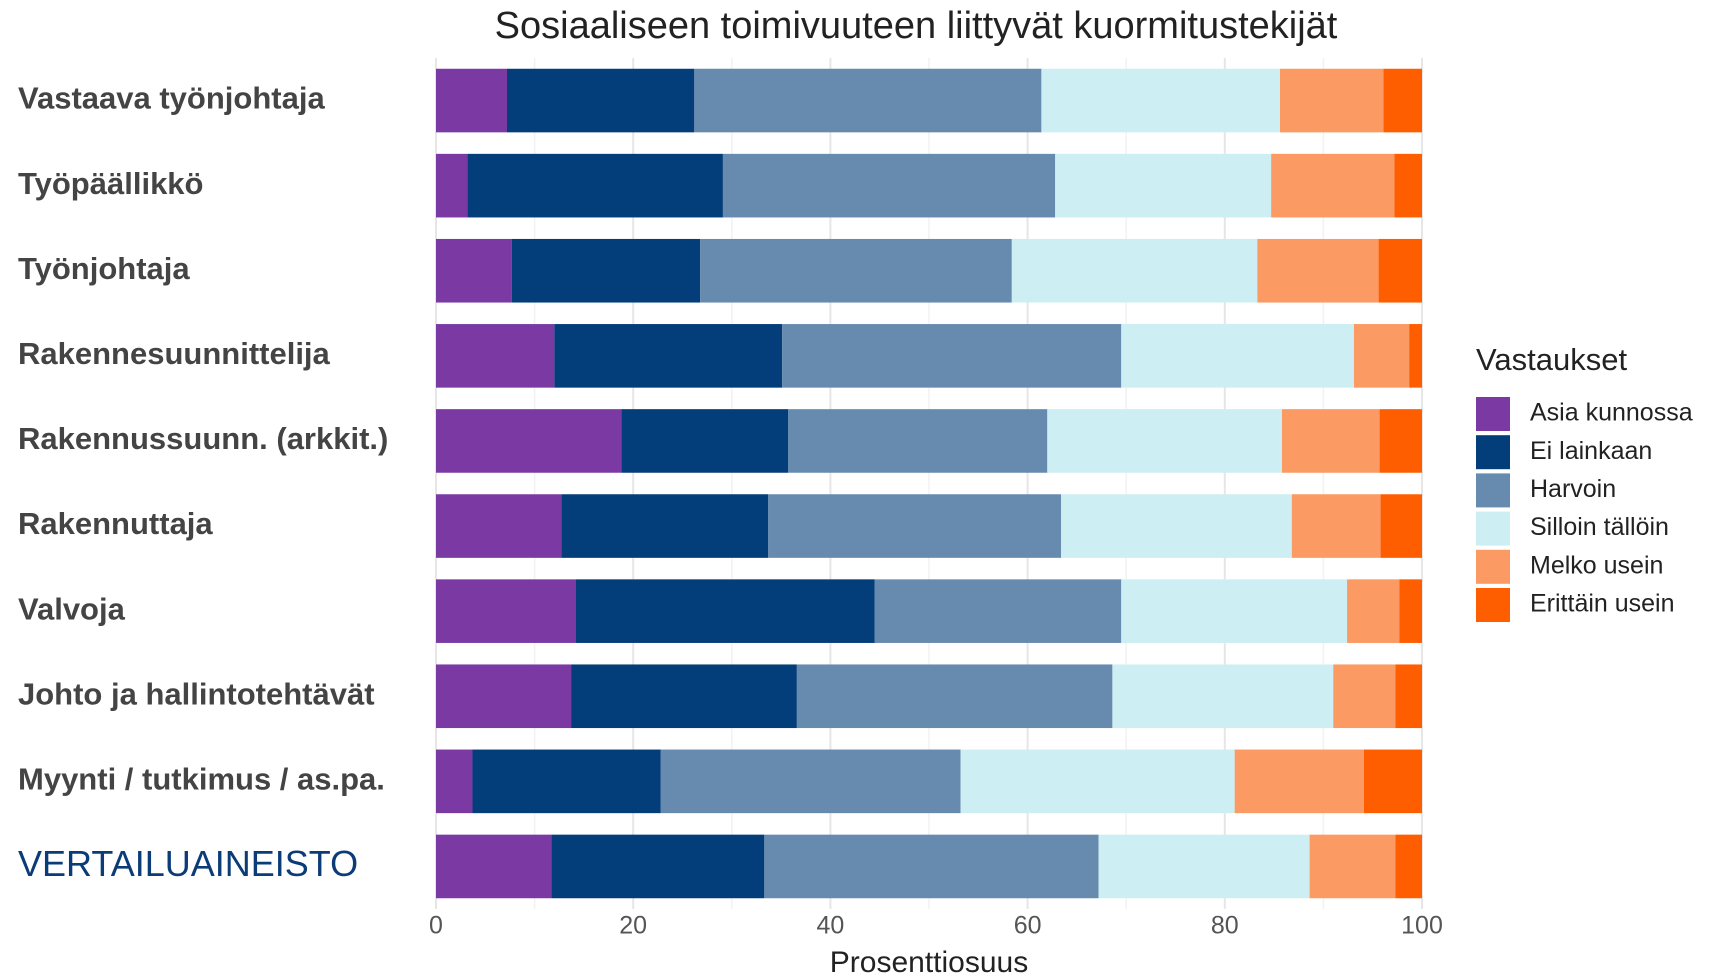 The height and width of the screenshot is (978, 1716). What do you see at coordinates (1225, 926) in the screenshot?
I see `x-tick-label: 80` at bounding box center [1225, 926].